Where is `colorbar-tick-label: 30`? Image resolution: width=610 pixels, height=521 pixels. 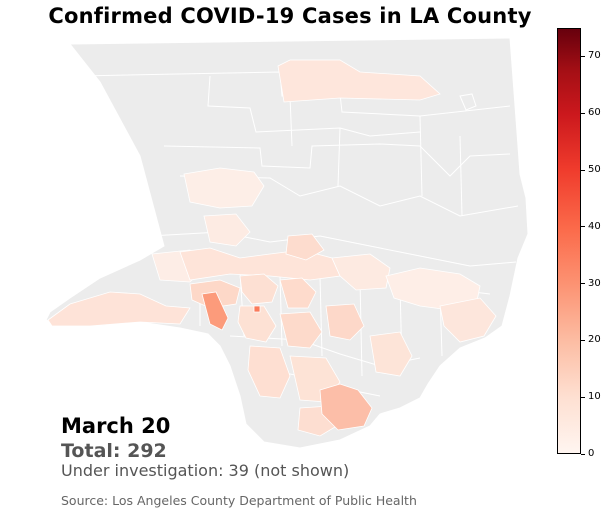 colorbar-tick-label: 30 is located at coordinates (594, 284).